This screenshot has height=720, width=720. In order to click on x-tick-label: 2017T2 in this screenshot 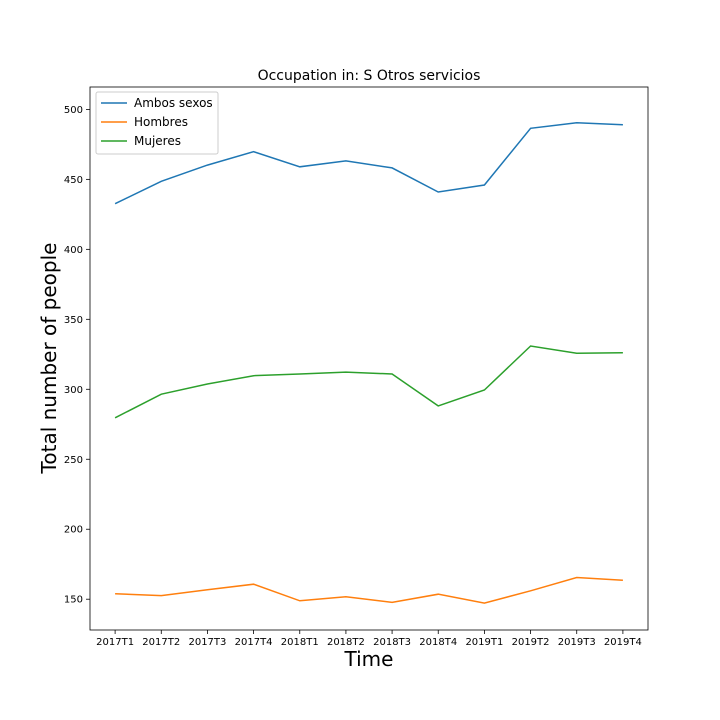, I will do `click(161, 642)`.